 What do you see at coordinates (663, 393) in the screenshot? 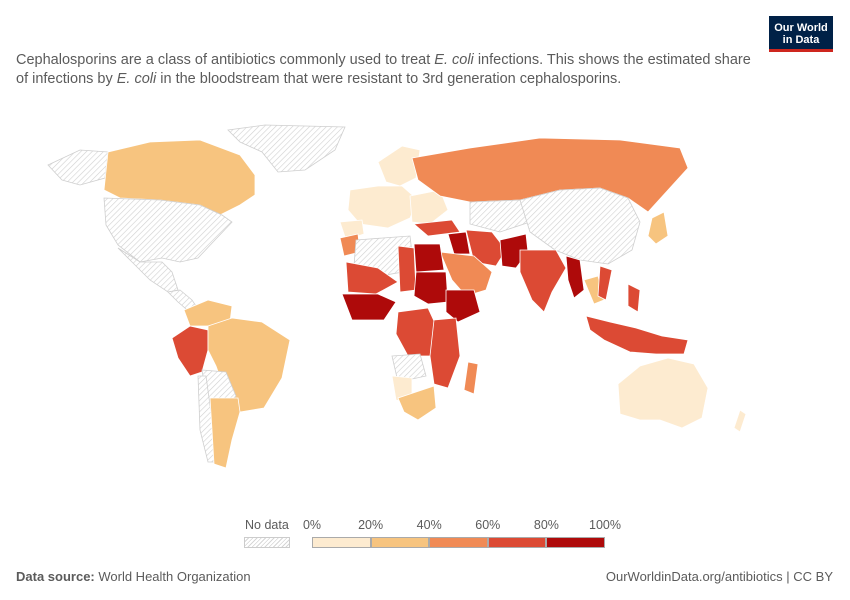
I see `country-australia` at bounding box center [663, 393].